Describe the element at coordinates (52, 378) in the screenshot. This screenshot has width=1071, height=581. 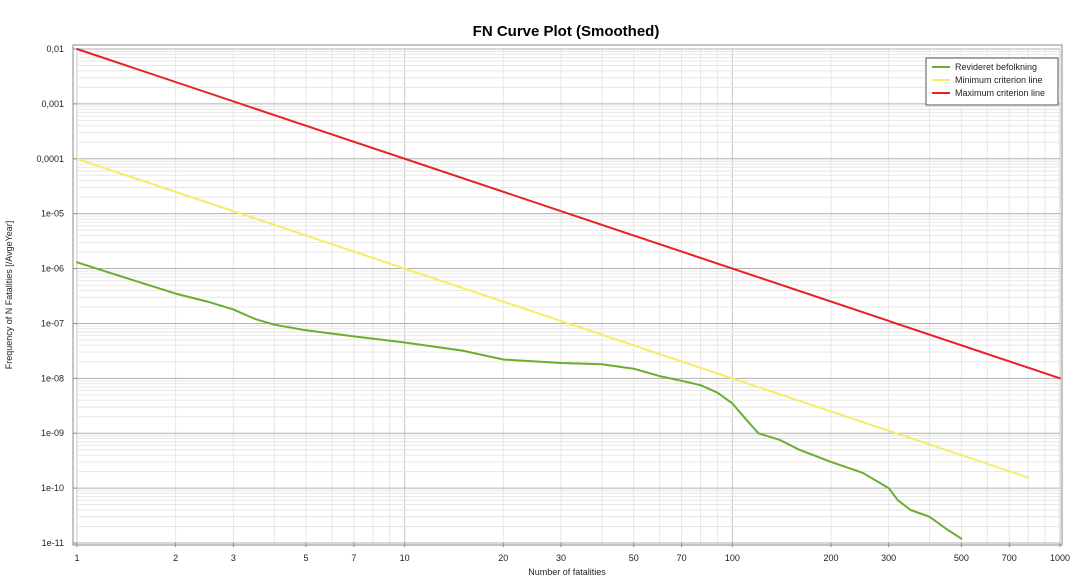
I see `y-tick-label: 1e-08` at that location.